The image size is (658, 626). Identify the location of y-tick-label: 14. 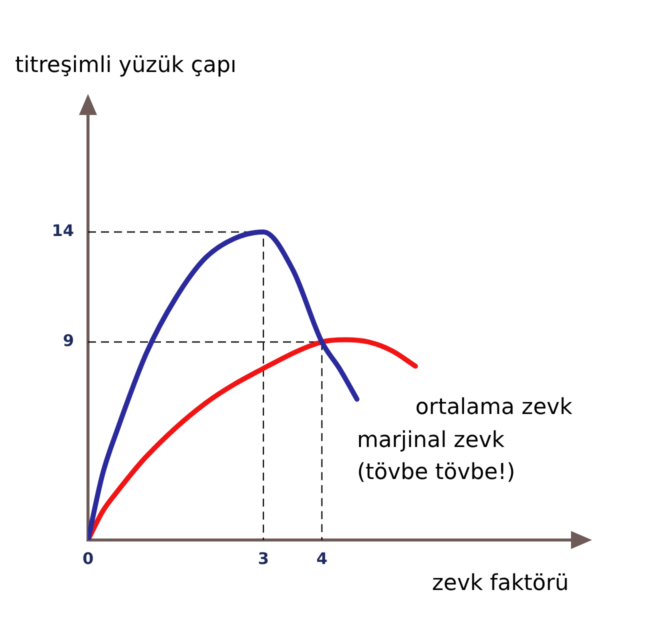
(63, 230).